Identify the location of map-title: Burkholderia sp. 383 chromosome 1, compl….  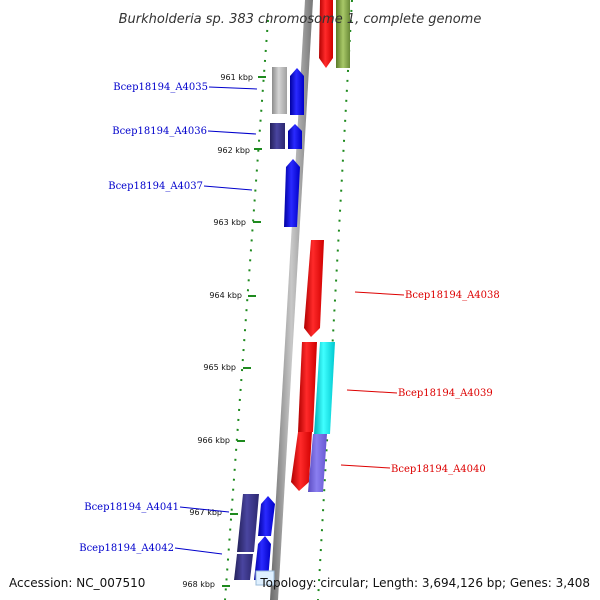
(300, 19).